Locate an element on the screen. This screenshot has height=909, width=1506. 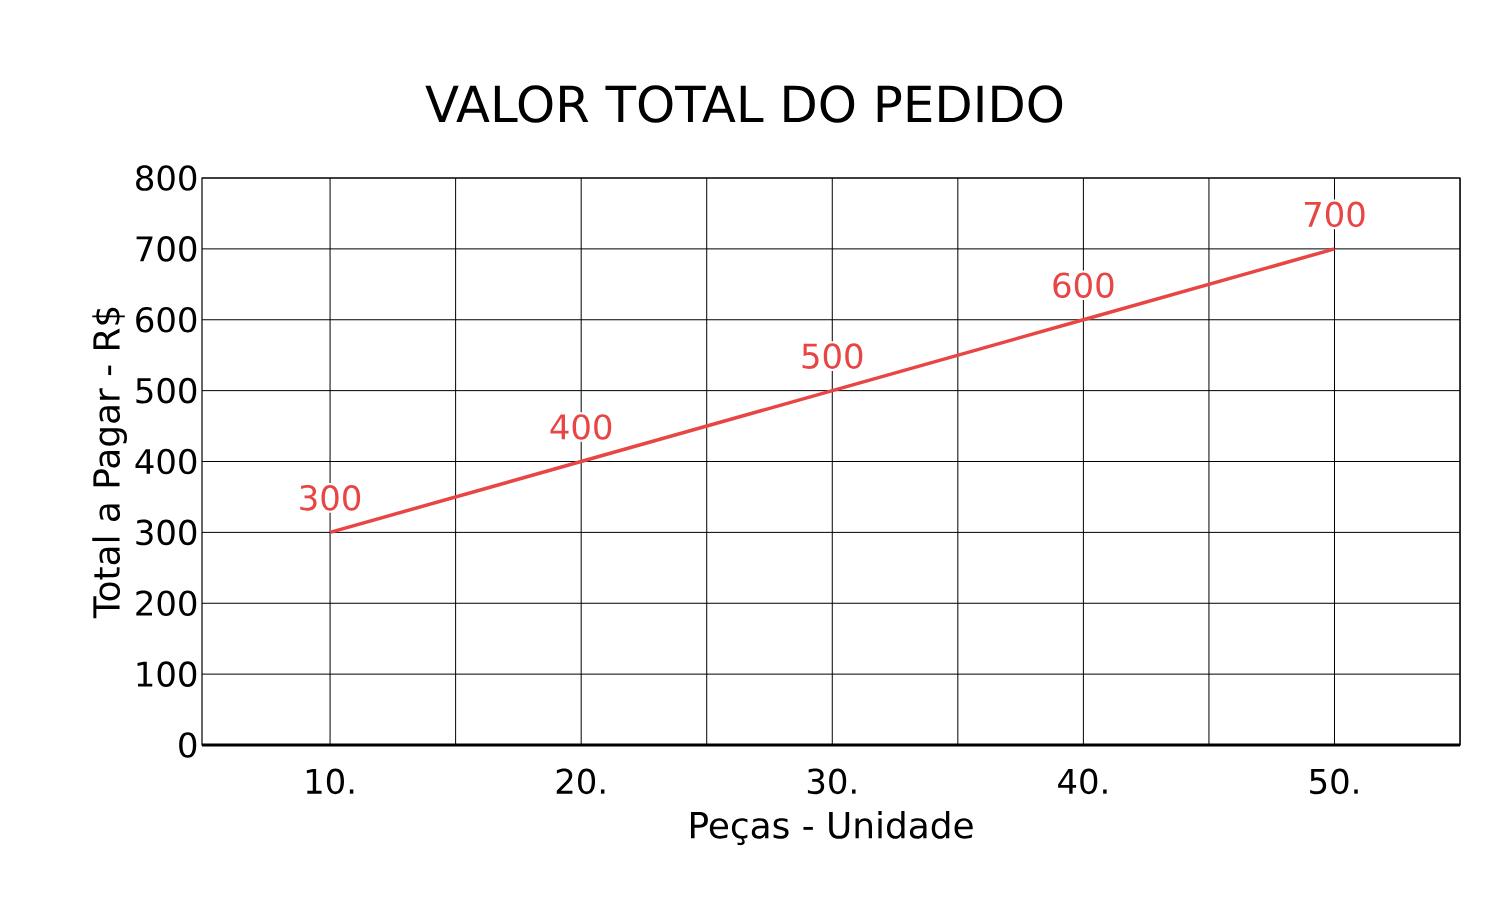
data-label: 600 is located at coordinates (1083, 285).